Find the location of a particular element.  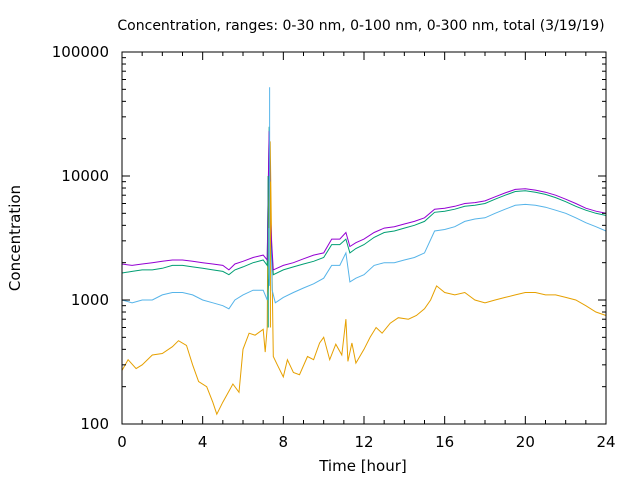

x-tick-label: 4 is located at coordinates (203, 442).